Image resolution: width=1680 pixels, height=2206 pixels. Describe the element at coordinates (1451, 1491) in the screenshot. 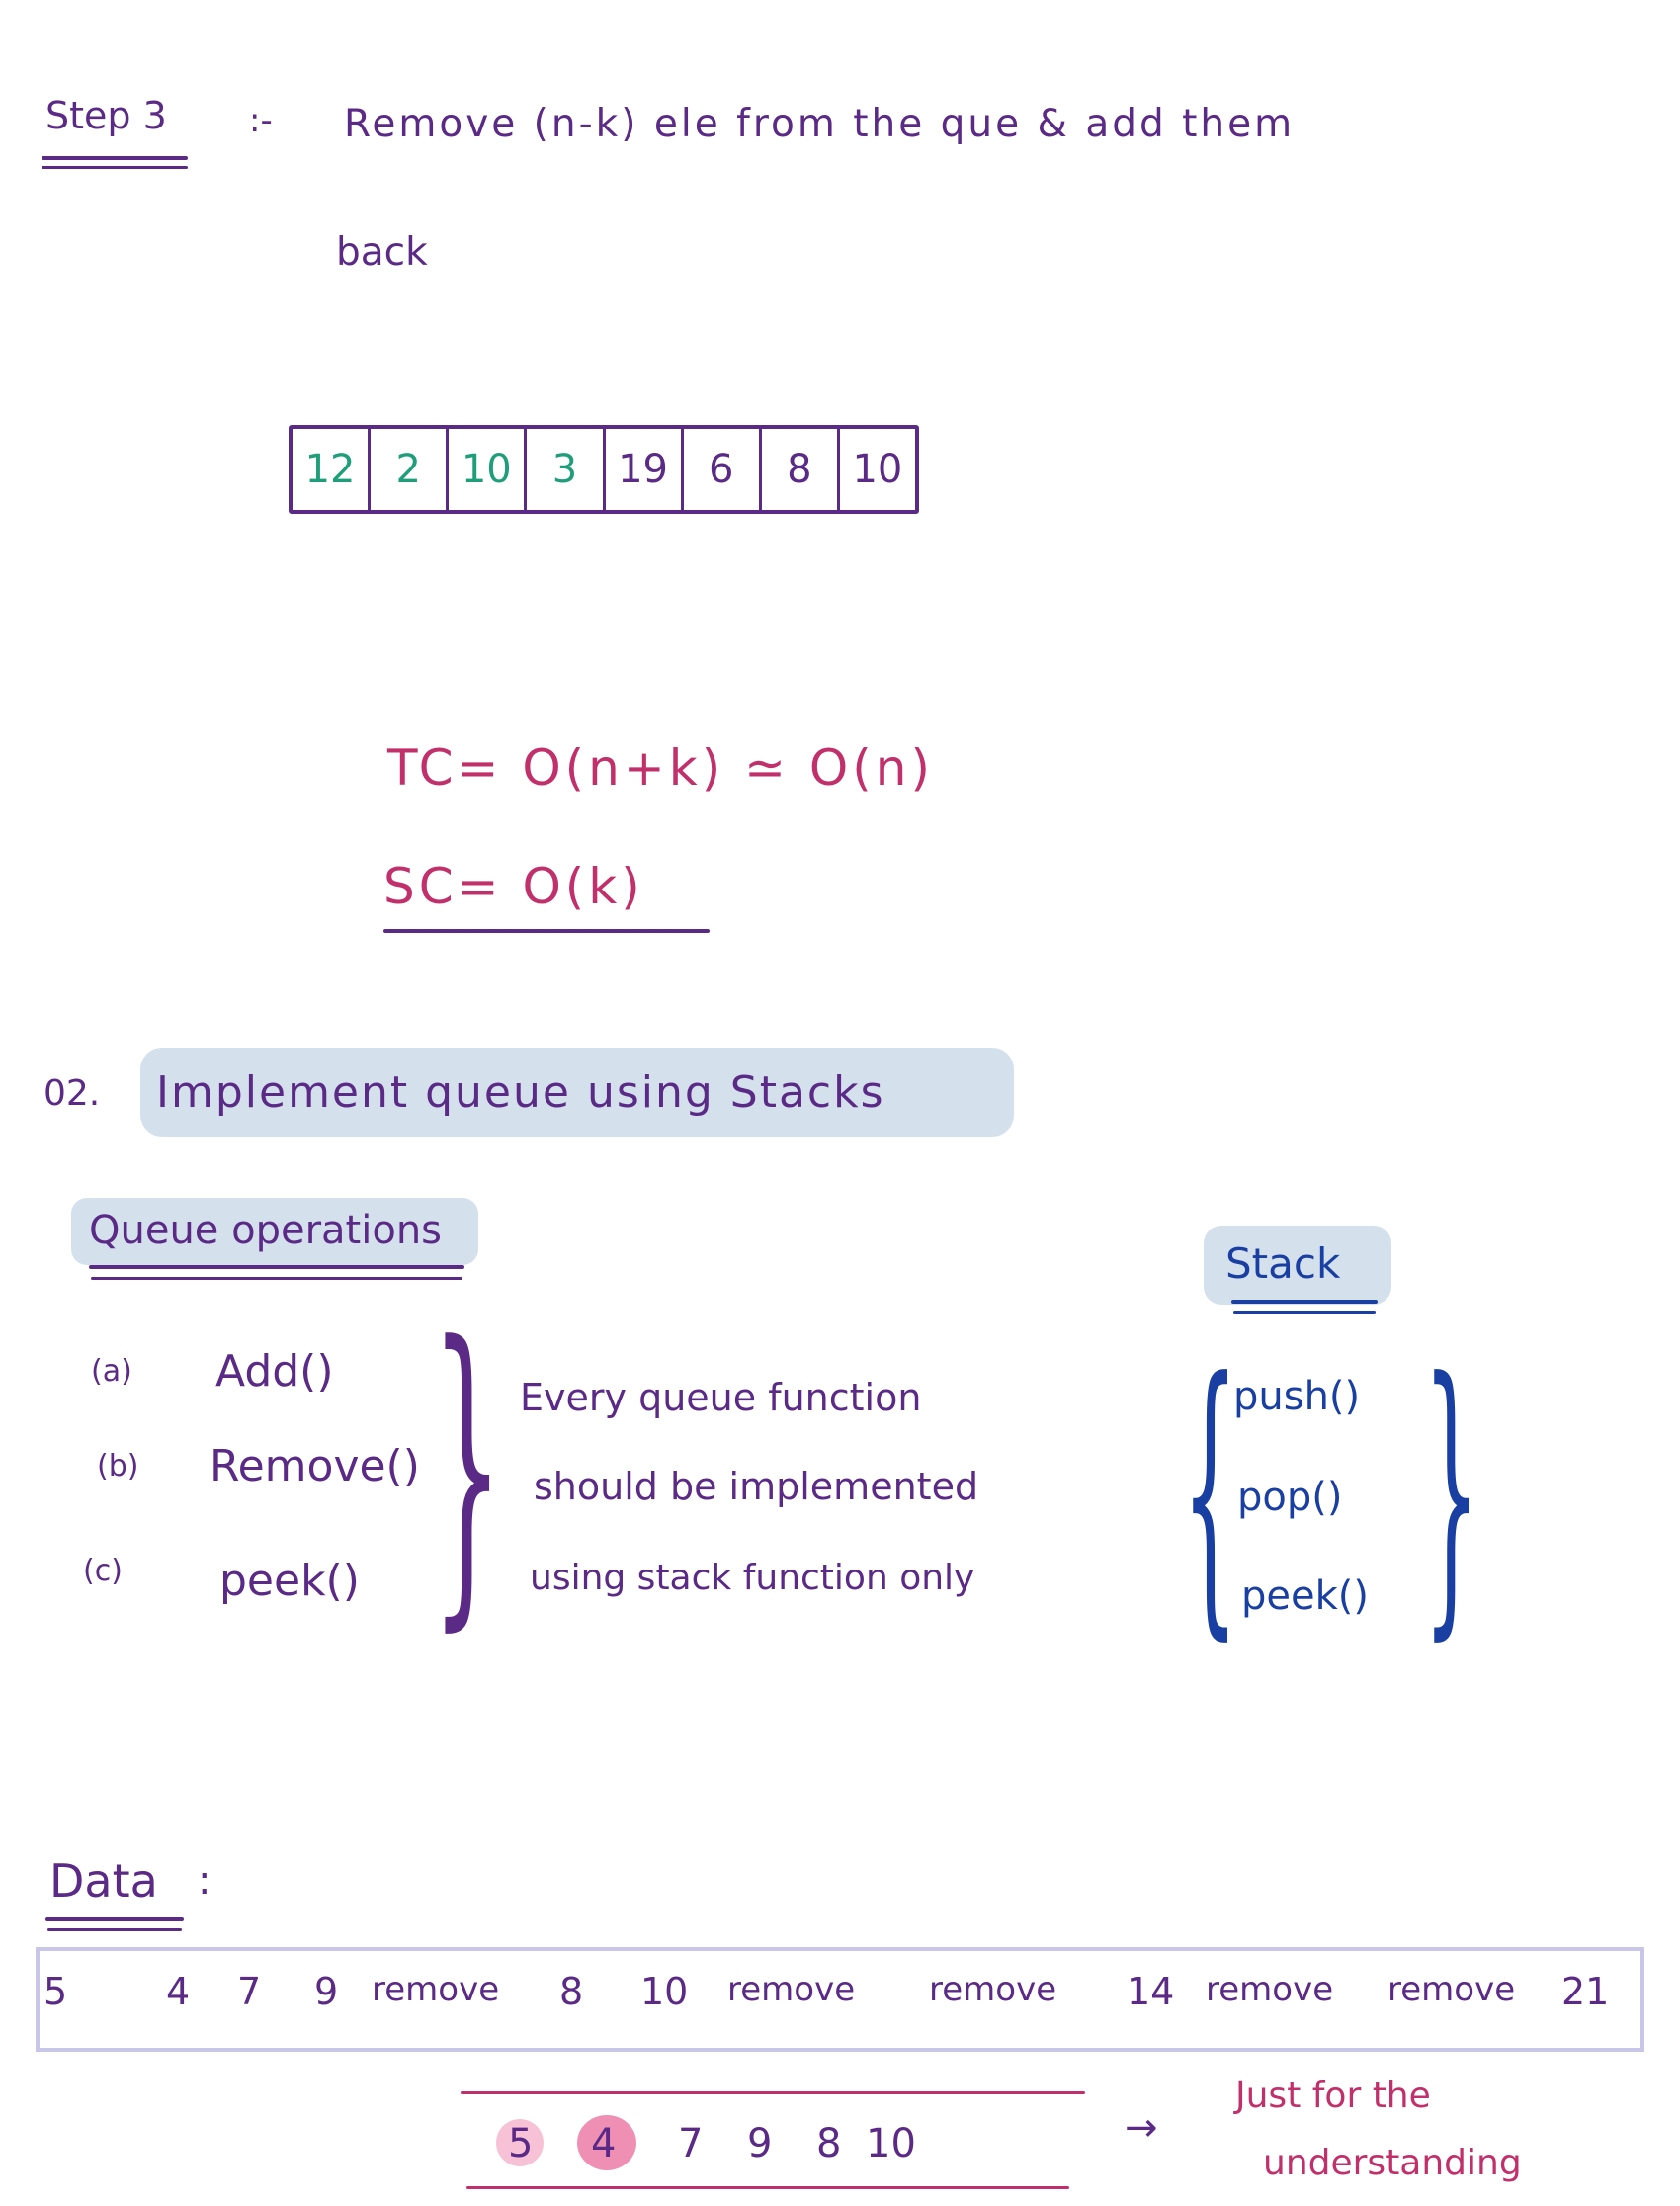

I see `stack-brace-right-icon: }` at that location.